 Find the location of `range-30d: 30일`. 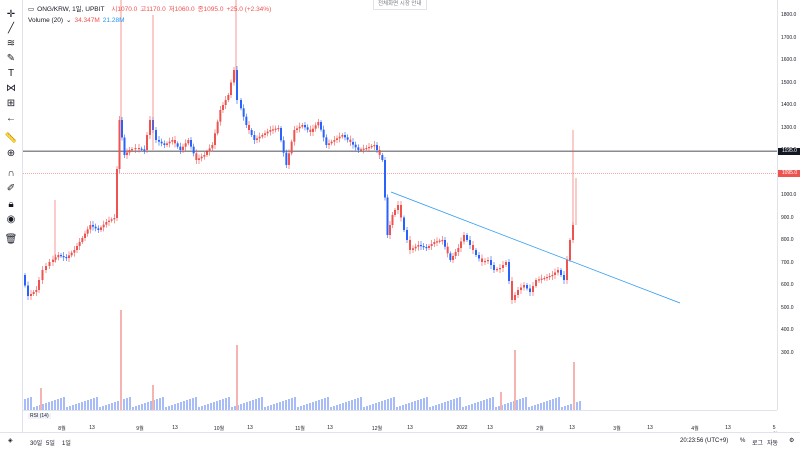

range-30d: 30일 is located at coordinates (36, 444).